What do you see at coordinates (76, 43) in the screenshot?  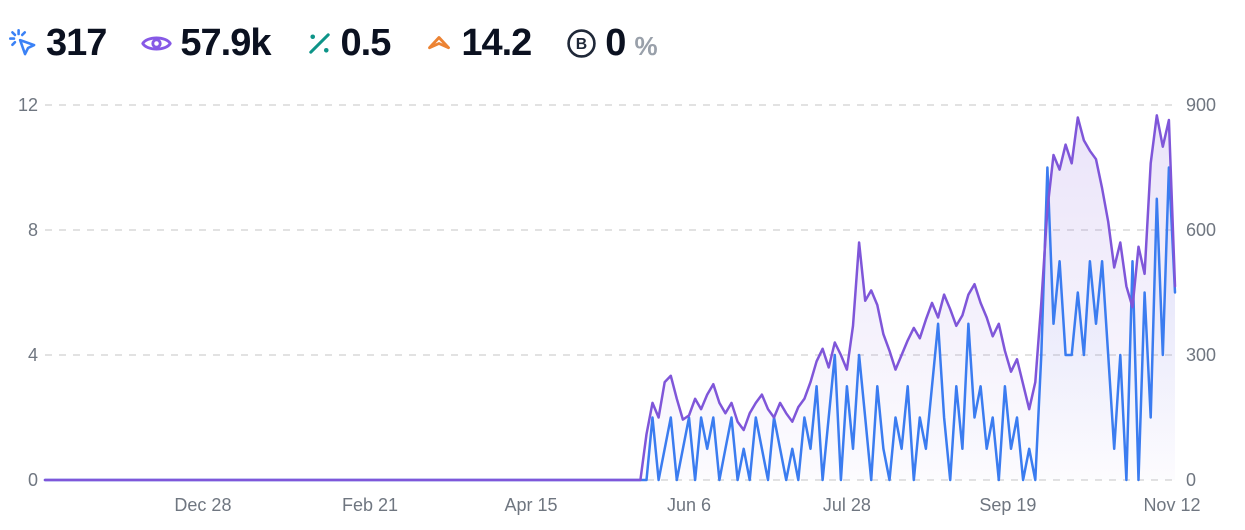 I see `clicks-value: 317` at bounding box center [76, 43].